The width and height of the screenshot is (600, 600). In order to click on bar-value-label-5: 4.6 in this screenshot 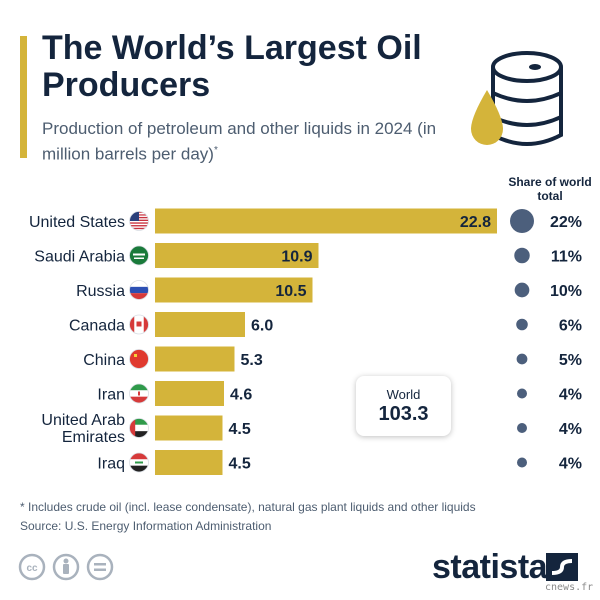, I will do `click(241, 395)`.